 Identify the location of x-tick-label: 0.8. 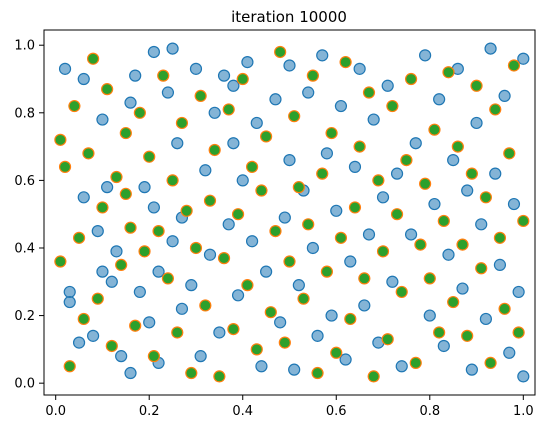
(429, 411).